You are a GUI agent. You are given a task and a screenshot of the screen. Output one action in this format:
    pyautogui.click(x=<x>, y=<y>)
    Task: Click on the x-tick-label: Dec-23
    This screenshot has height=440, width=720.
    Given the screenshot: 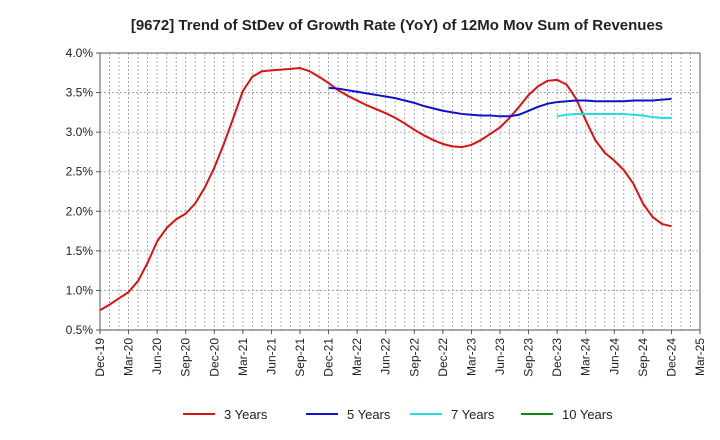 What is the action you would take?
    pyautogui.click(x=557, y=357)
    